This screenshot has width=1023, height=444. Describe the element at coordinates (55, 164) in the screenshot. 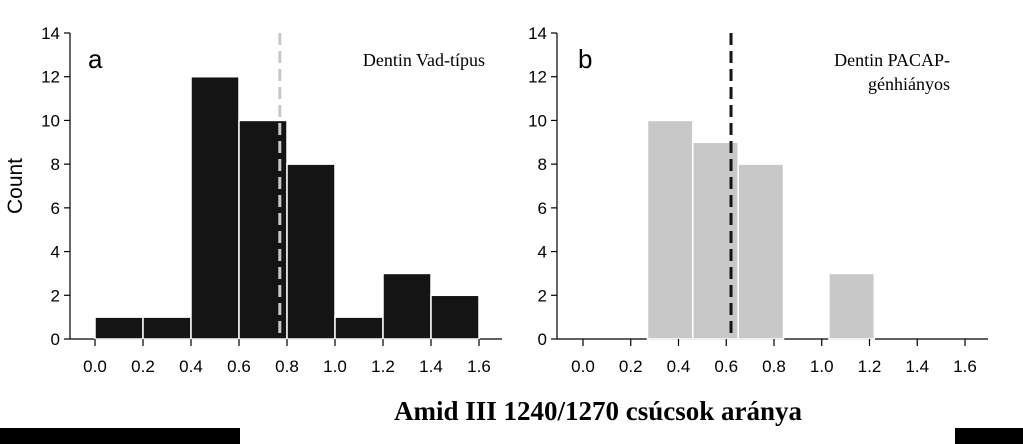

I see `panel-a-y-tick-label-4: 8` at that location.